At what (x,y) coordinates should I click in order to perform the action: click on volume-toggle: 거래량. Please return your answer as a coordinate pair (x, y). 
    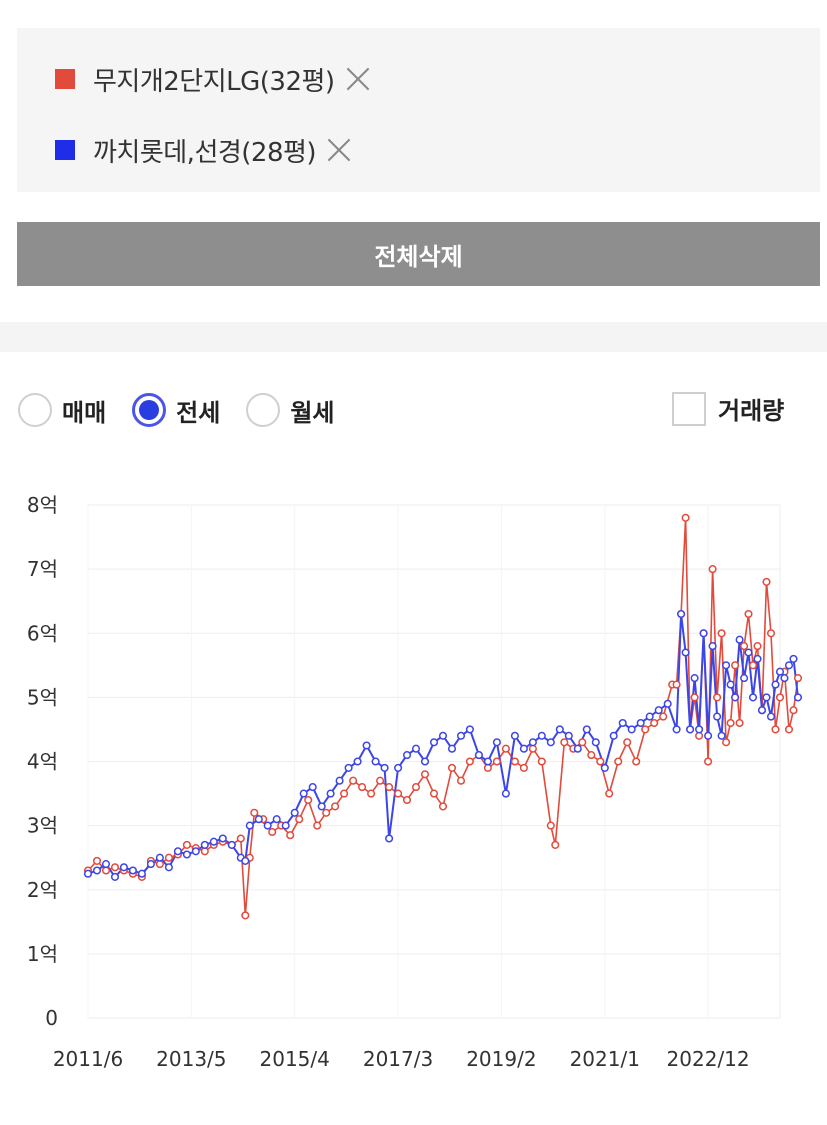
    Looking at the image, I should click on (728, 408).